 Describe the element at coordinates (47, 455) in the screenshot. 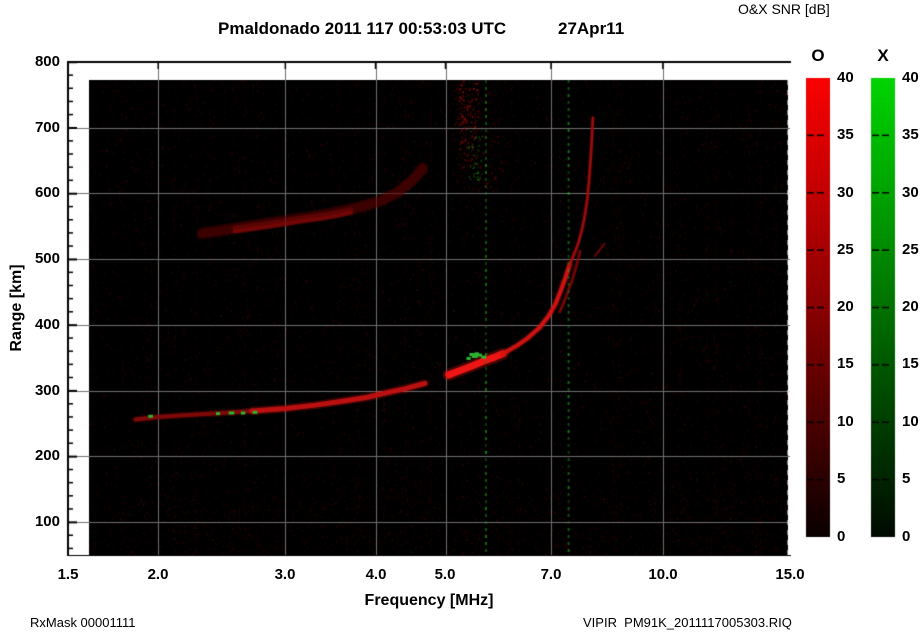

I see `y-tick: 200` at that location.